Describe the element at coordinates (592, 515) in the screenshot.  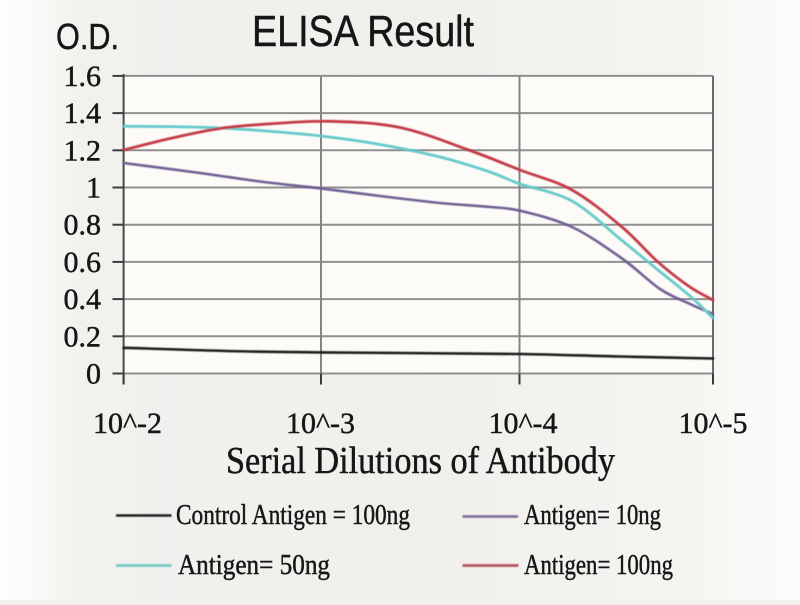
I see `svg-text: Antigen= 10ng` at that location.